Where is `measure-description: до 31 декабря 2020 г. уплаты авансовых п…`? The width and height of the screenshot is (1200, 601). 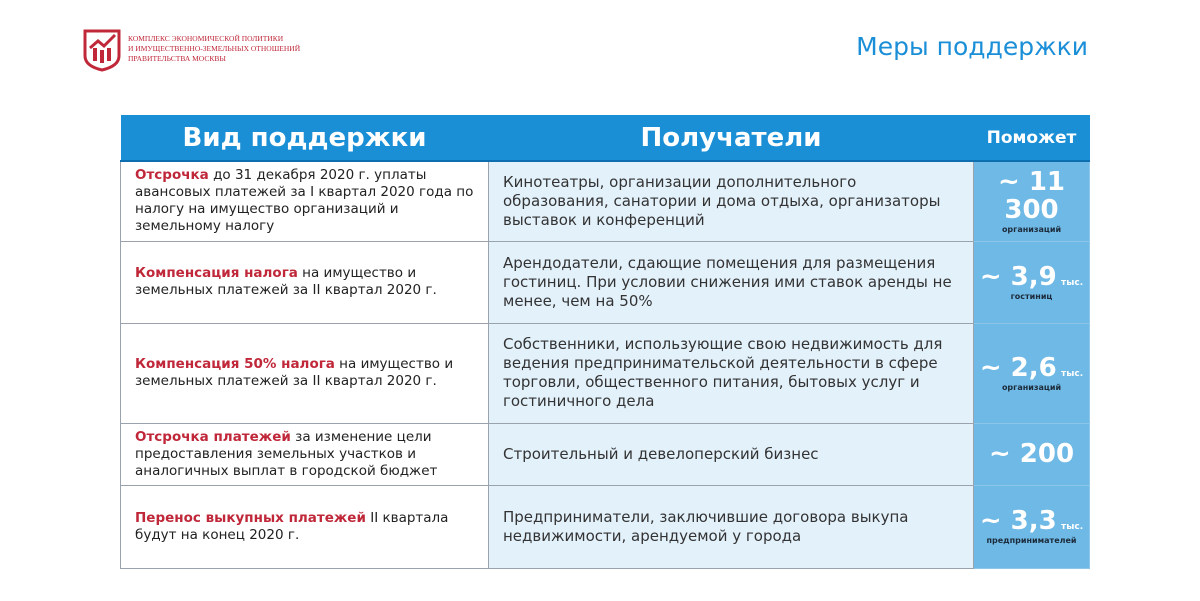
measure-description: до 31 декабря 2020 г. уплаты авансовых п… is located at coordinates (304, 201).